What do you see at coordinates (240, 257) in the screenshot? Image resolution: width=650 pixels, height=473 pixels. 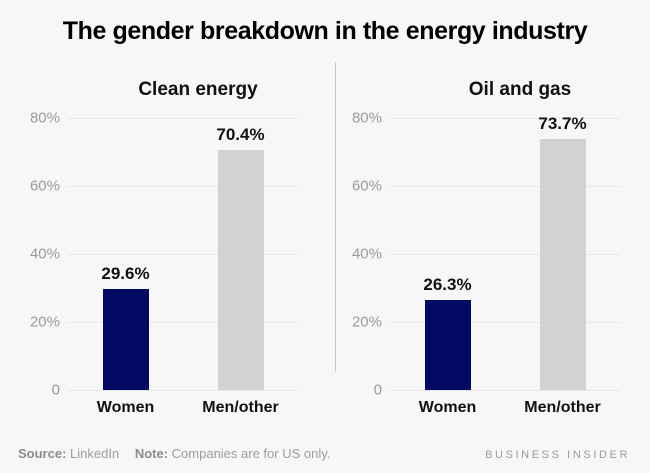 I see `bar-men-other-clean-energy: 70.4%` at bounding box center [240, 257].